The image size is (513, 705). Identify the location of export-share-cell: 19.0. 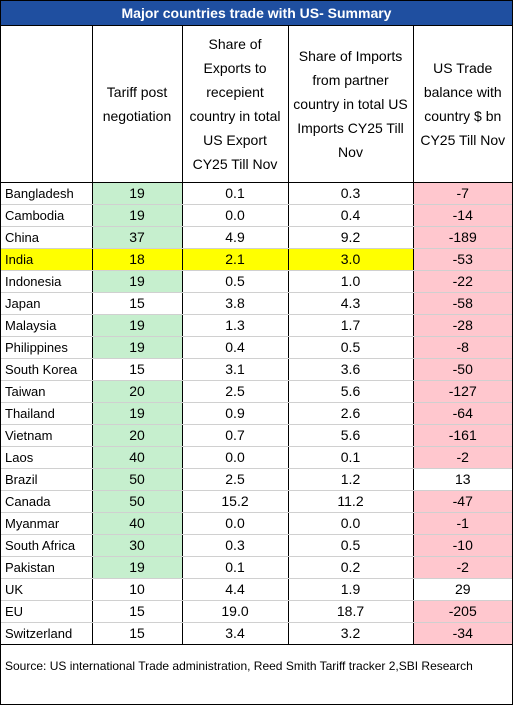
(235, 611).